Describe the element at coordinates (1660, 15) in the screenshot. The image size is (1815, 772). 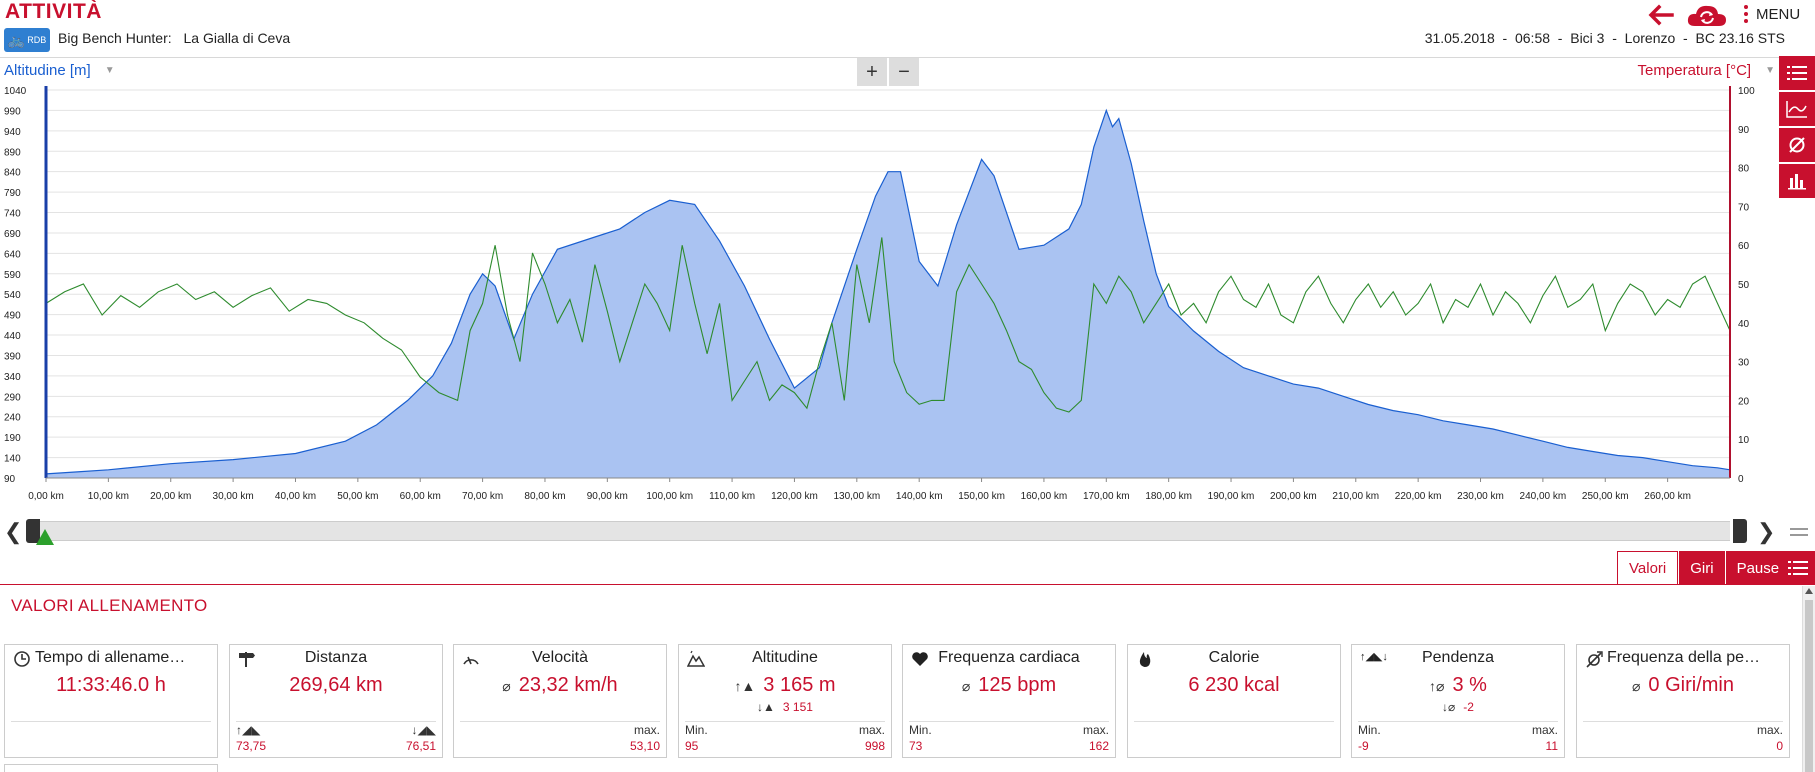
I see `back-arrow-icon` at that location.